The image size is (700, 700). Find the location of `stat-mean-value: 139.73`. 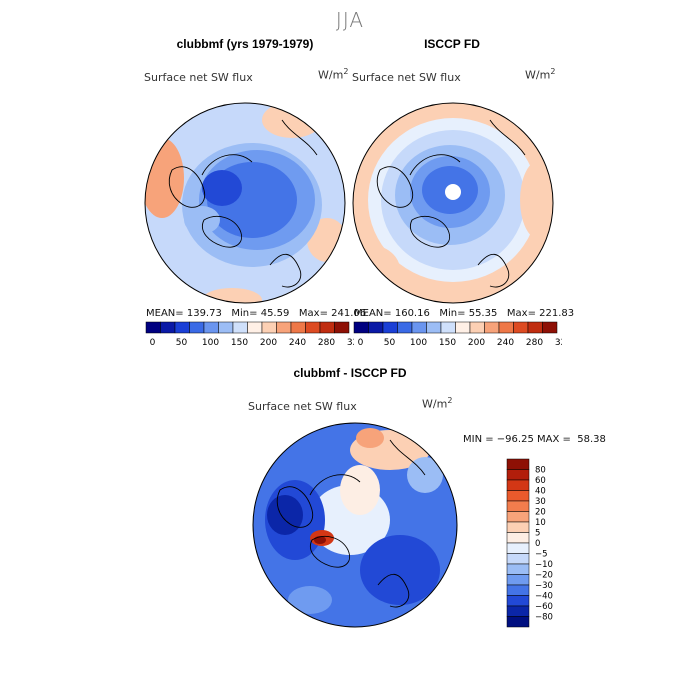

stat-mean-value: 139.73 is located at coordinates (204, 313).